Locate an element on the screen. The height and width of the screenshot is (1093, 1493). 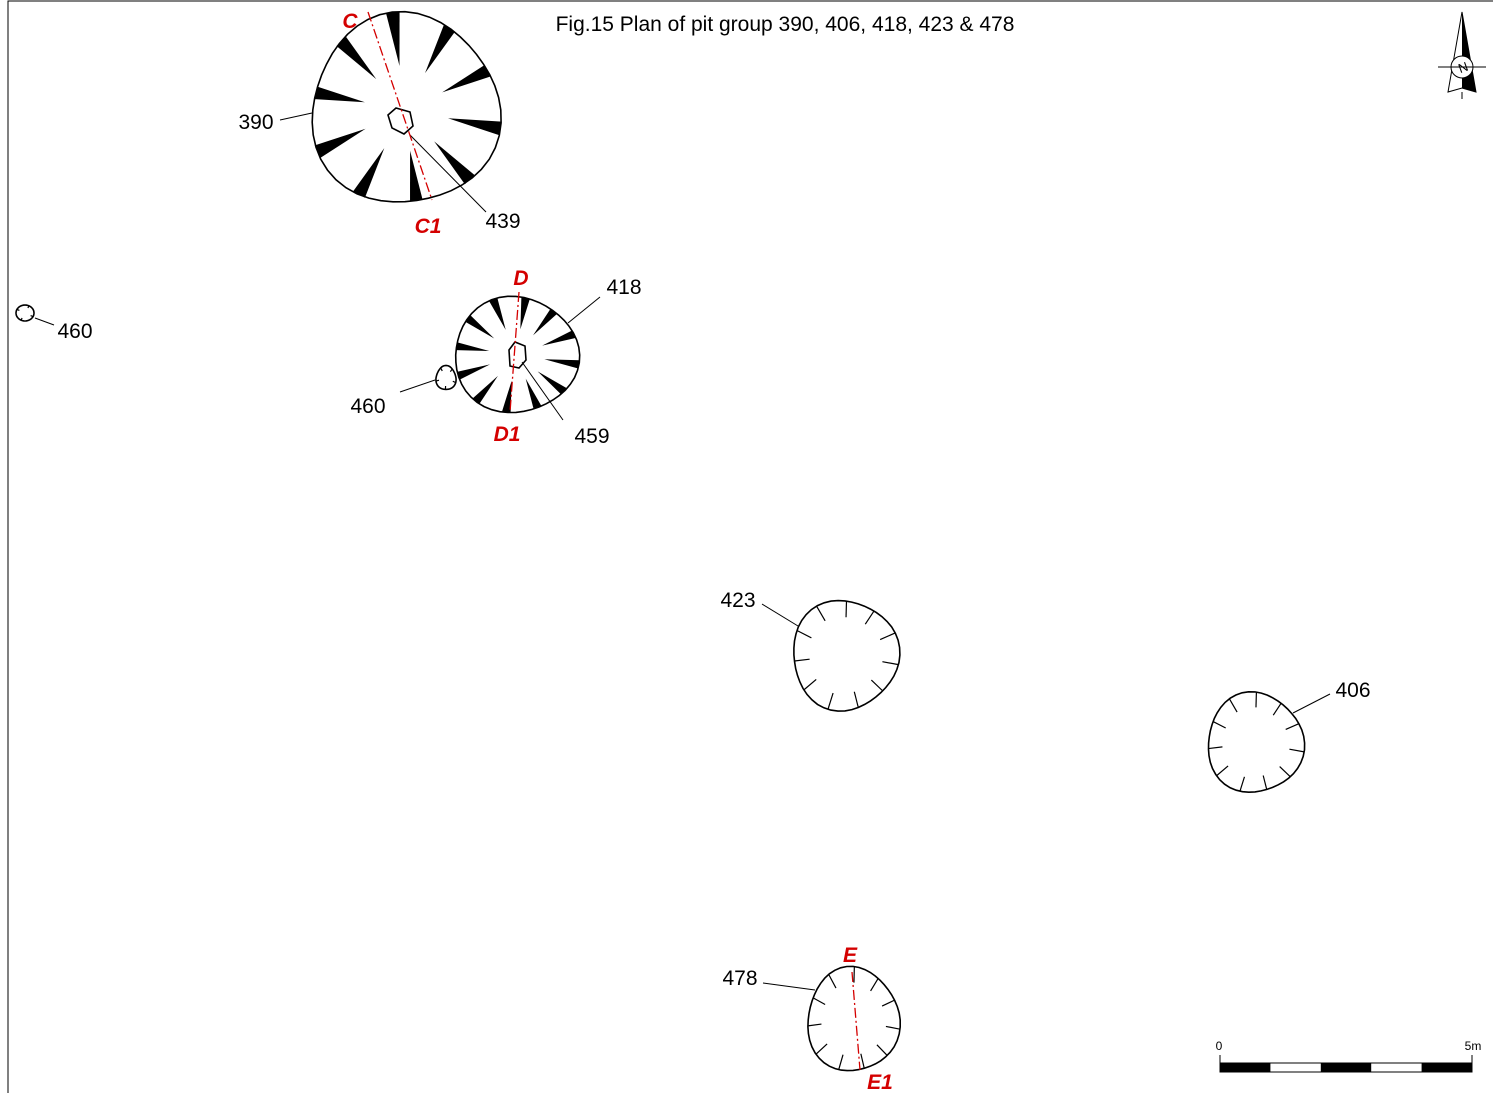
section-label: C1 is located at coordinates (428, 226).